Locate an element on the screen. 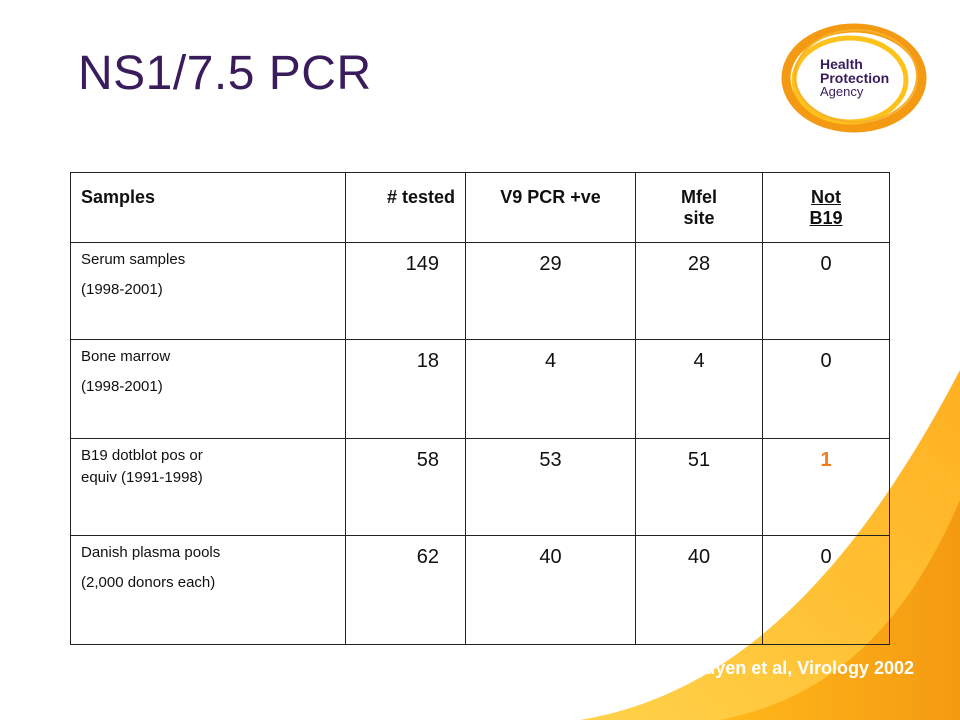 The image size is (960, 720). row-label-line-1: B19 dotblot pos or is located at coordinates (142, 455).